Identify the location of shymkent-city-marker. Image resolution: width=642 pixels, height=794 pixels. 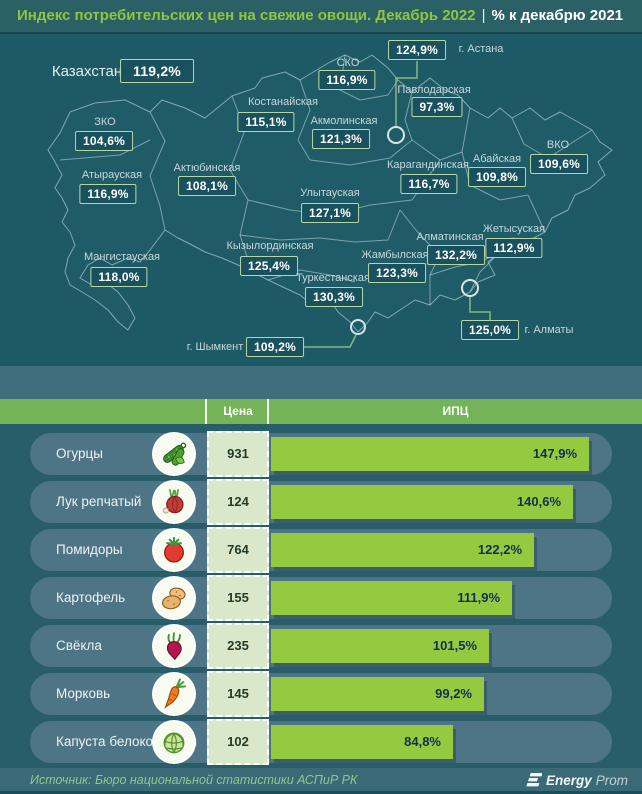
(358, 327).